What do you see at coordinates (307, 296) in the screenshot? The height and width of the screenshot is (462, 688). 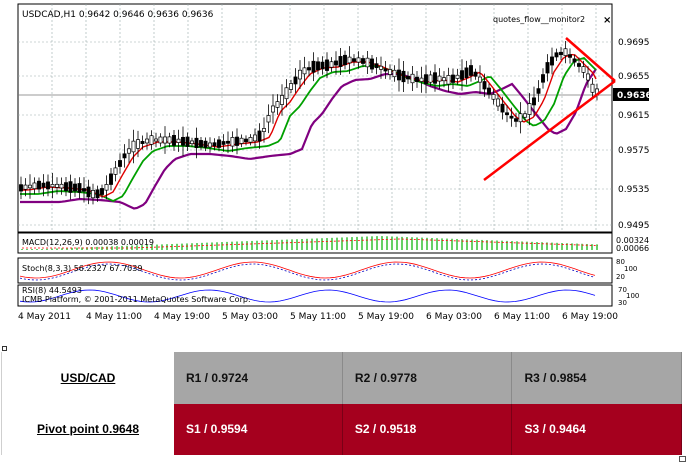 I see `rsi-curve` at bounding box center [307, 296].